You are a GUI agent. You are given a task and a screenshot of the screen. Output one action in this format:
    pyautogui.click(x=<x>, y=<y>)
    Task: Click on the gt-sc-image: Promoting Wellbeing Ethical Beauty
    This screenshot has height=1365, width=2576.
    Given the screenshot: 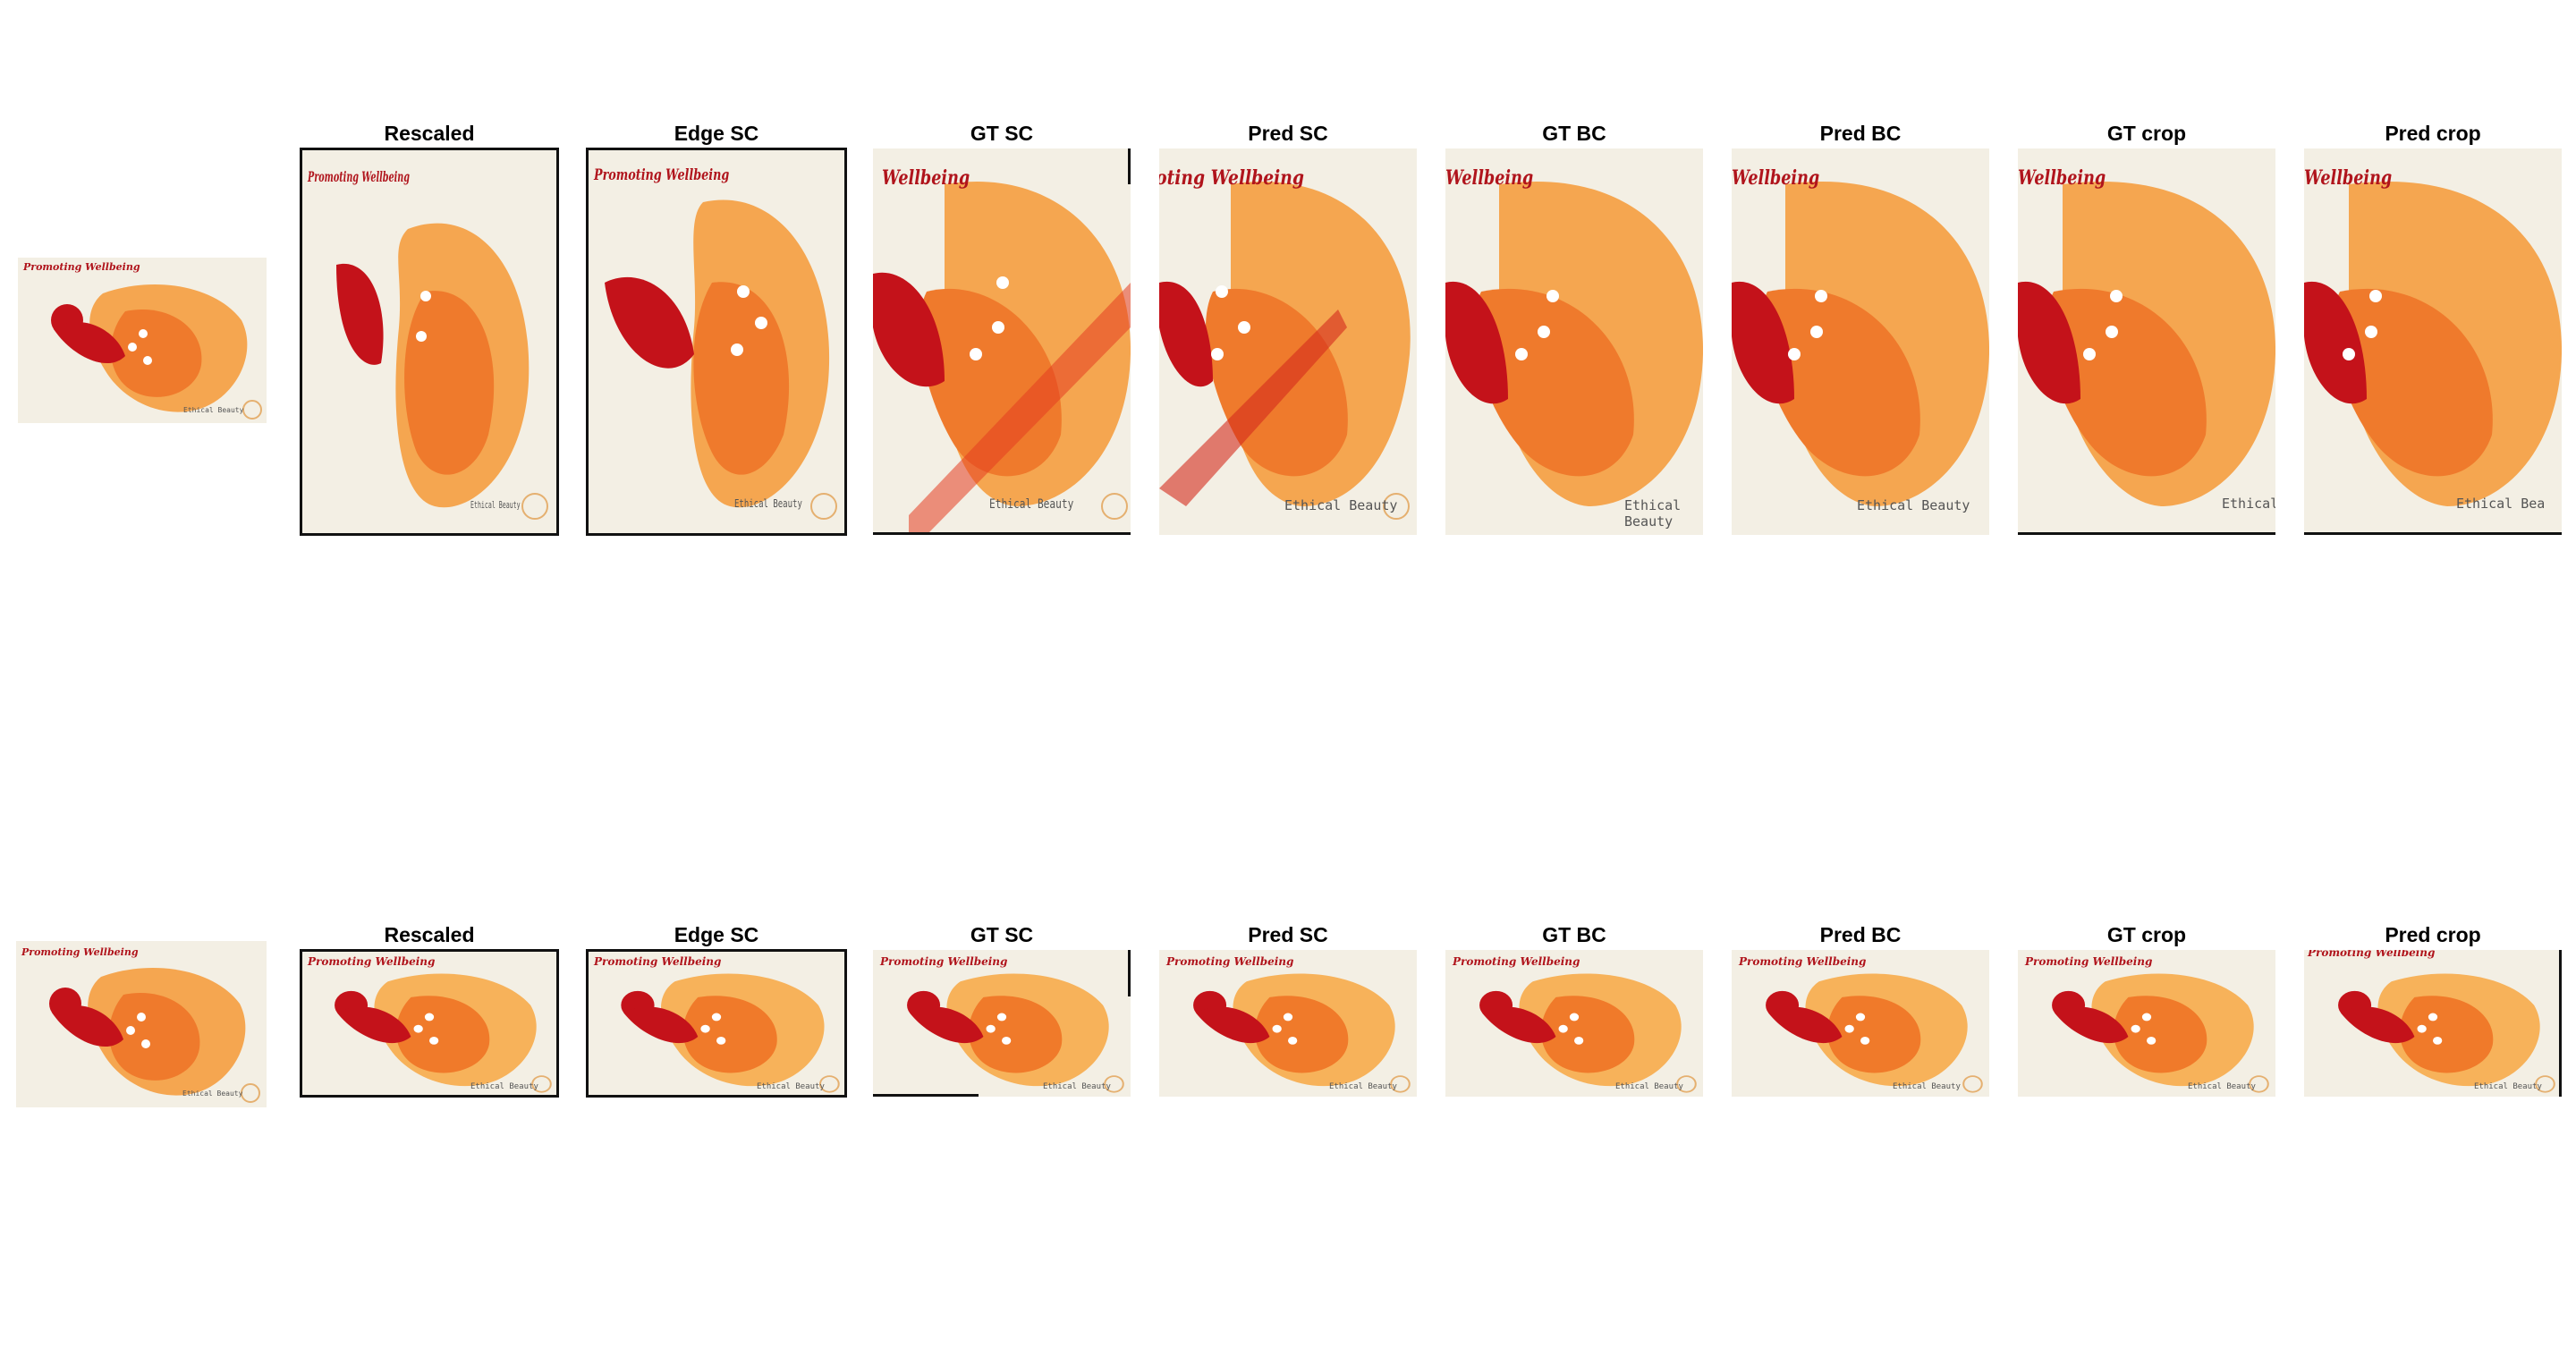 What is the action you would take?
    pyautogui.click(x=1002, y=1023)
    